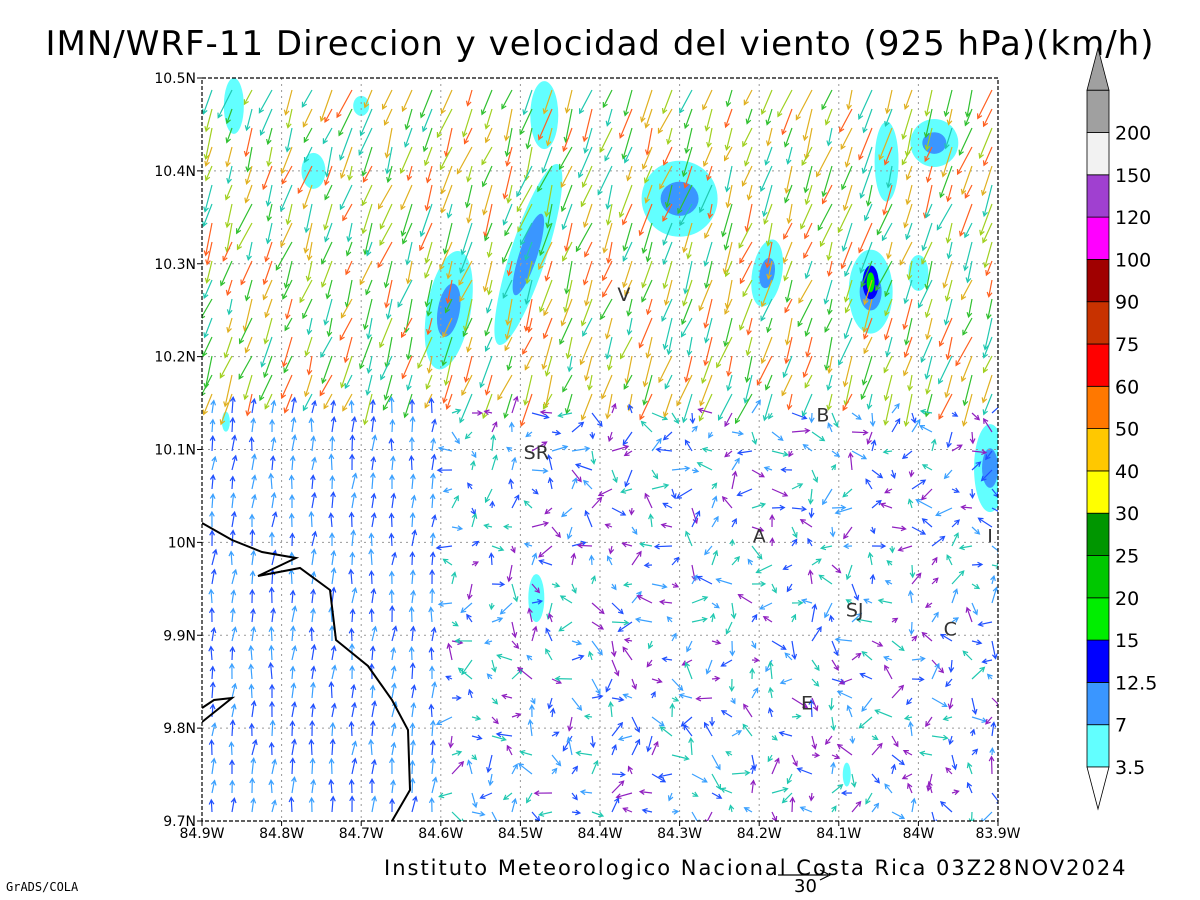 This screenshot has height=900, width=1200. I want to click on lat-tick-label: 10.1N, so click(175, 451).